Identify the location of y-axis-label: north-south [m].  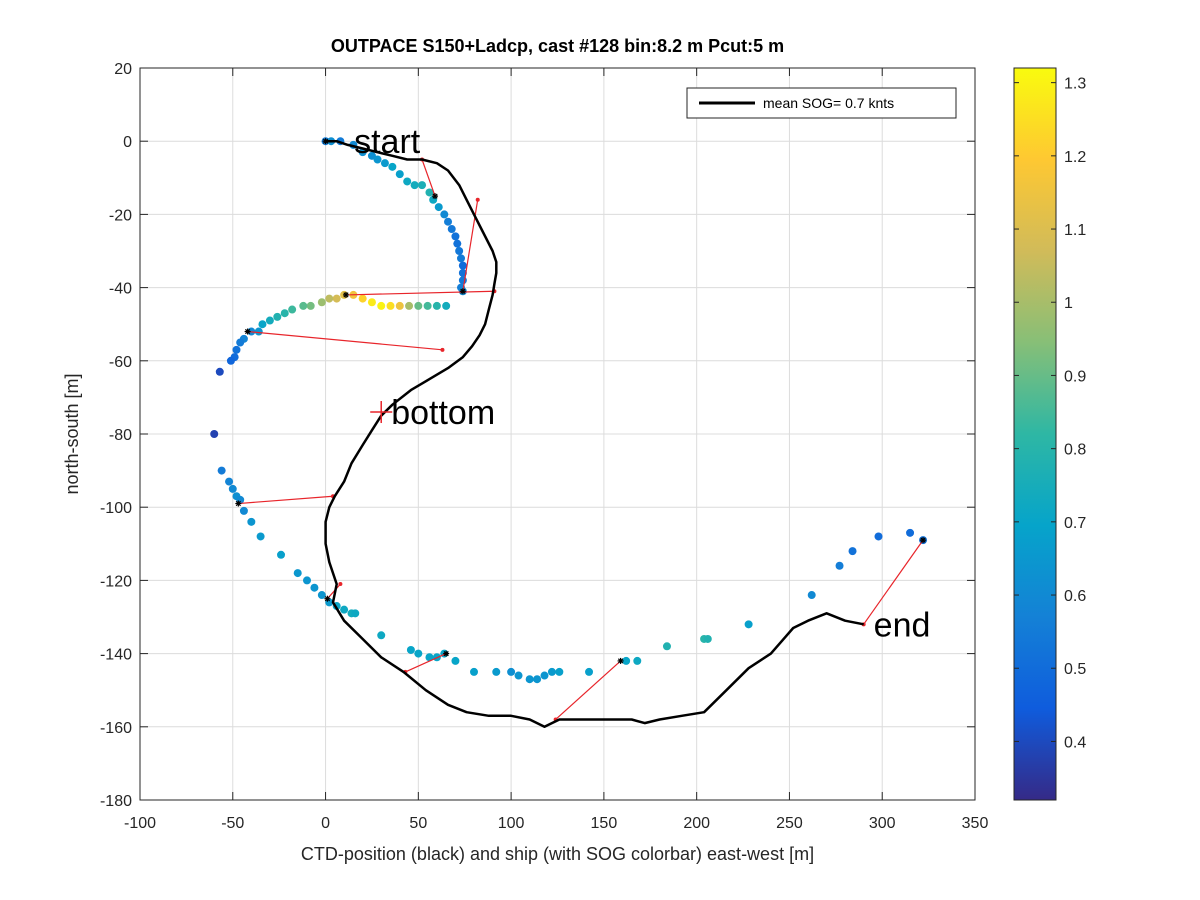
(72, 433).